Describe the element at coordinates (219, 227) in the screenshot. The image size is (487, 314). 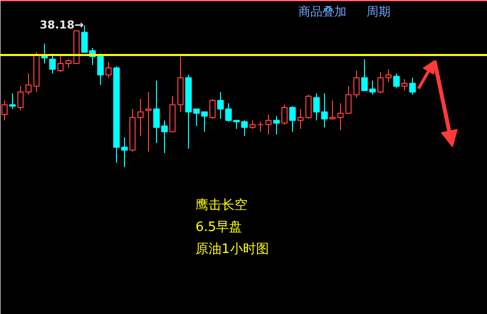
I see `text: 6.5早盘` at that location.